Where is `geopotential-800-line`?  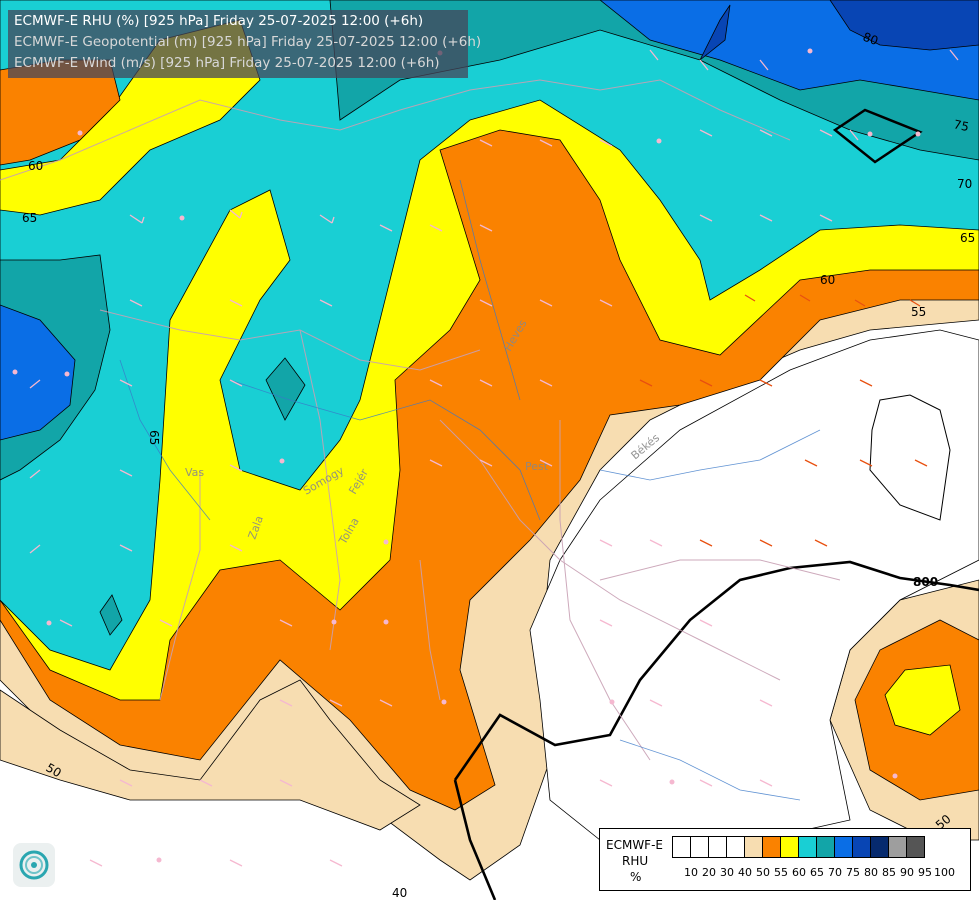 geopotential-800-line is located at coordinates (716, 670).